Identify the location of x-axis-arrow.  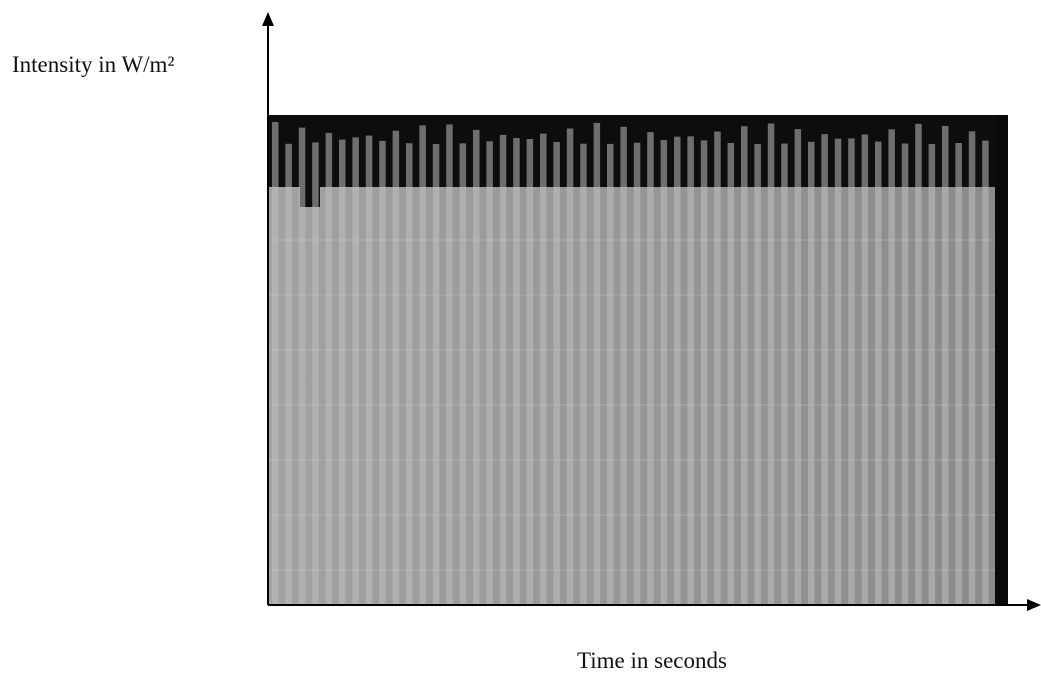
(1034, 605).